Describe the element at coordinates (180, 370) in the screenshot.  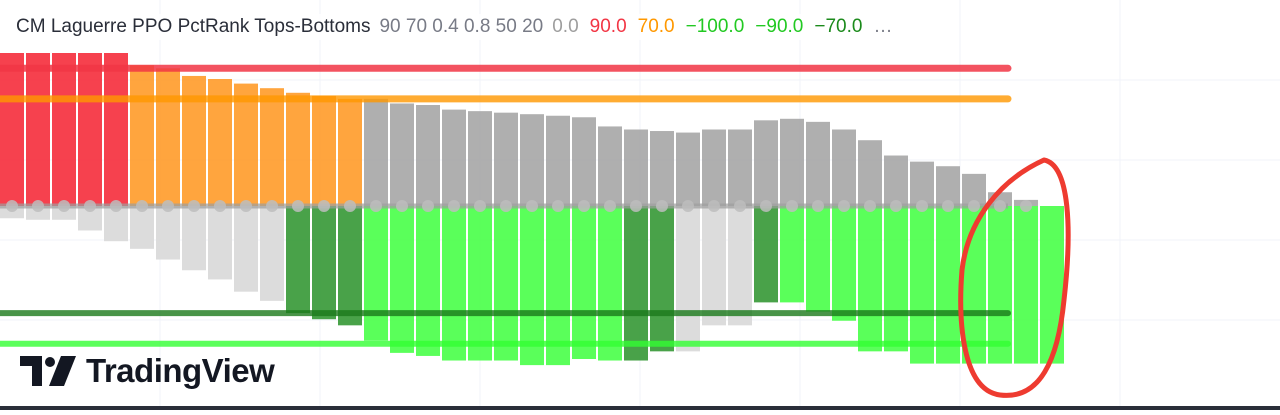
I see `tradingview-logo-text: TradingView` at that location.